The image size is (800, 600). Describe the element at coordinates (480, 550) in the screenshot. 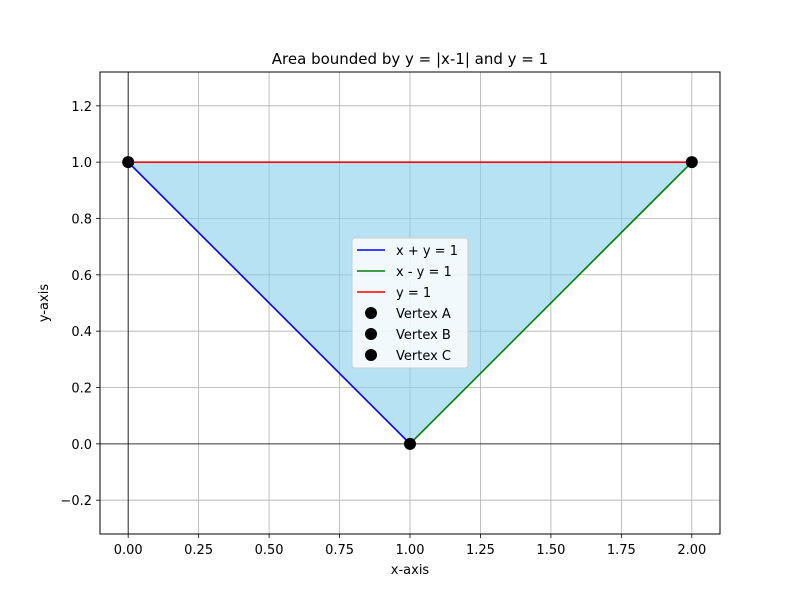

I see `x-tick-label-5: 1.25` at that location.